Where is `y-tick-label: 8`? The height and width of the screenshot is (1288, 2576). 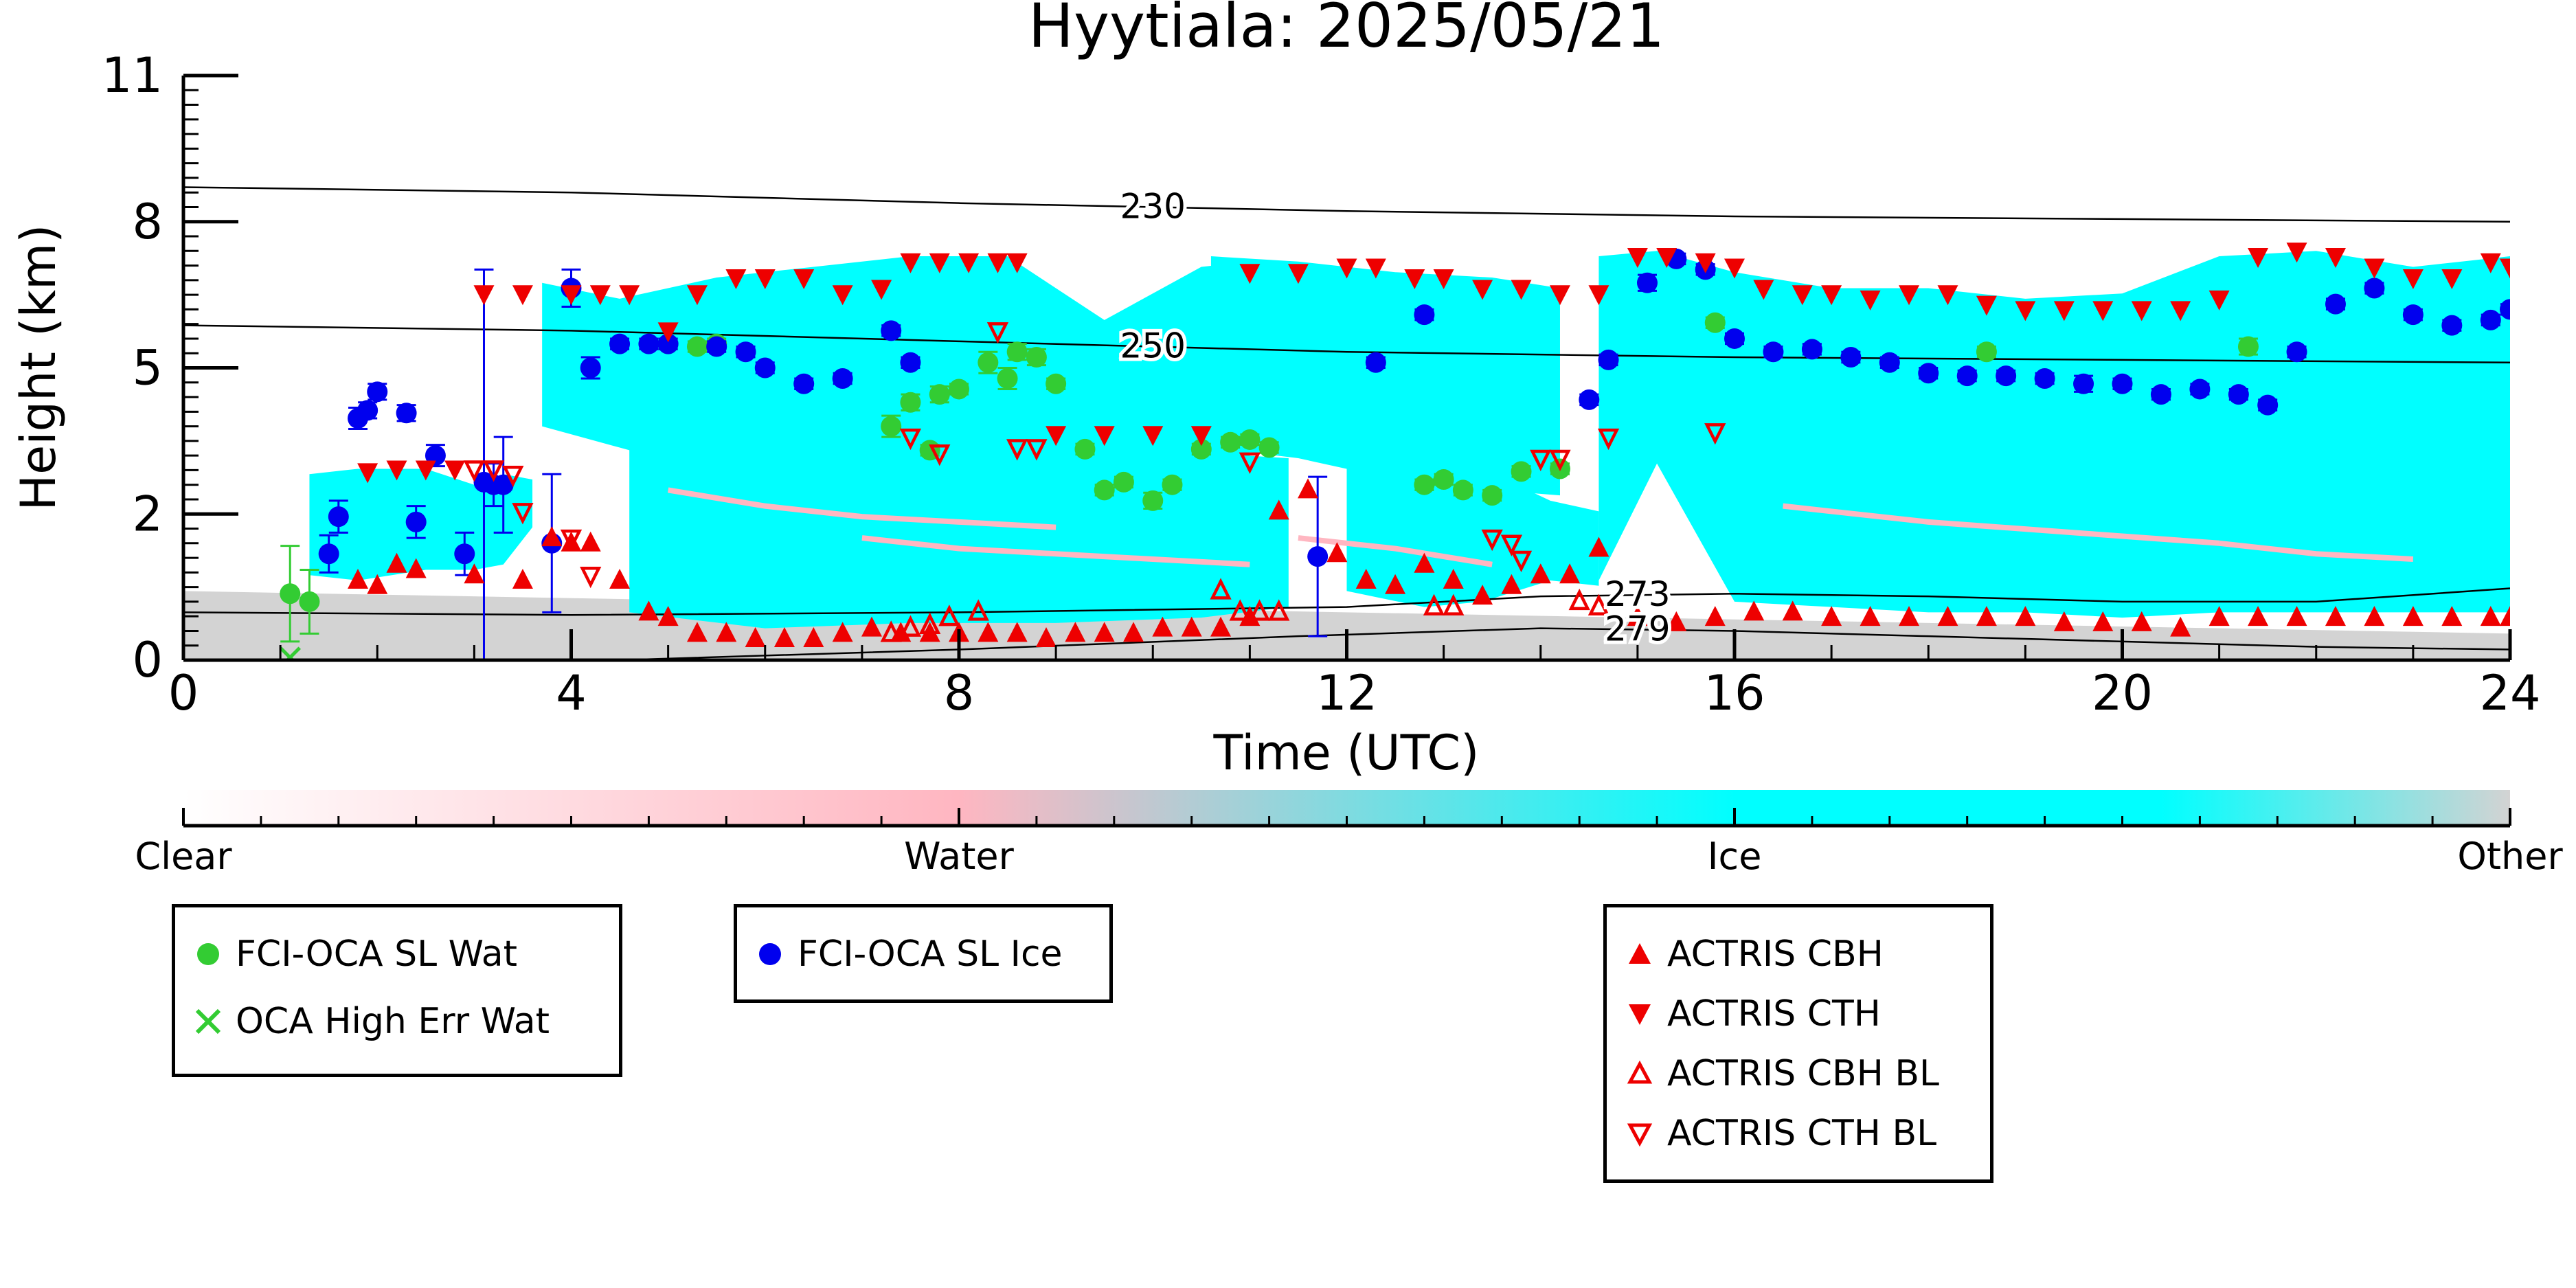
y-tick-label: 8 is located at coordinates (147, 222).